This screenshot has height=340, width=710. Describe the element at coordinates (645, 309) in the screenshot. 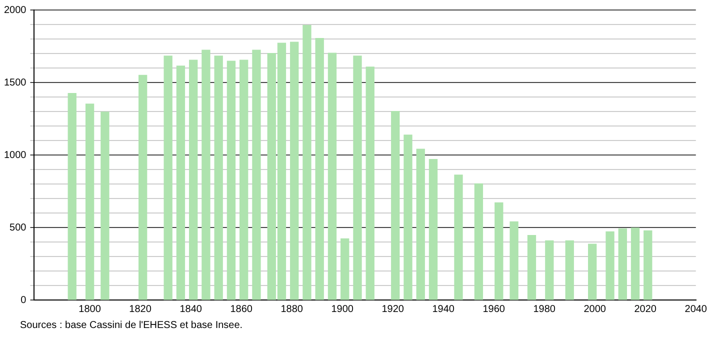

I see `x-tick-label: 2020` at that location.